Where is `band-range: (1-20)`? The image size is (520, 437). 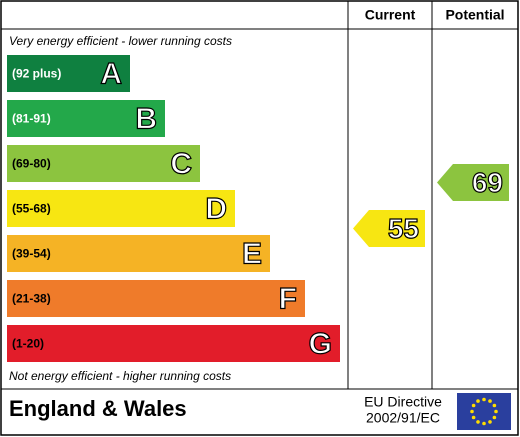 band-range: (1-20) is located at coordinates (28, 344).